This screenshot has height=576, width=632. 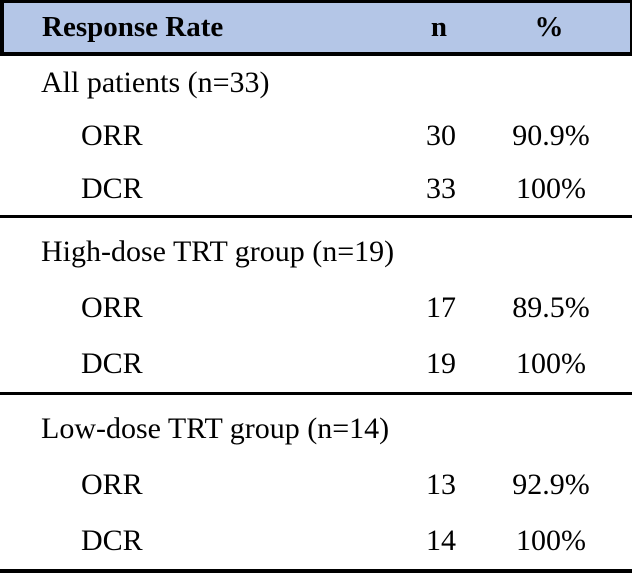 I want to click on column-header-n: n, so click(x=439, y=27).